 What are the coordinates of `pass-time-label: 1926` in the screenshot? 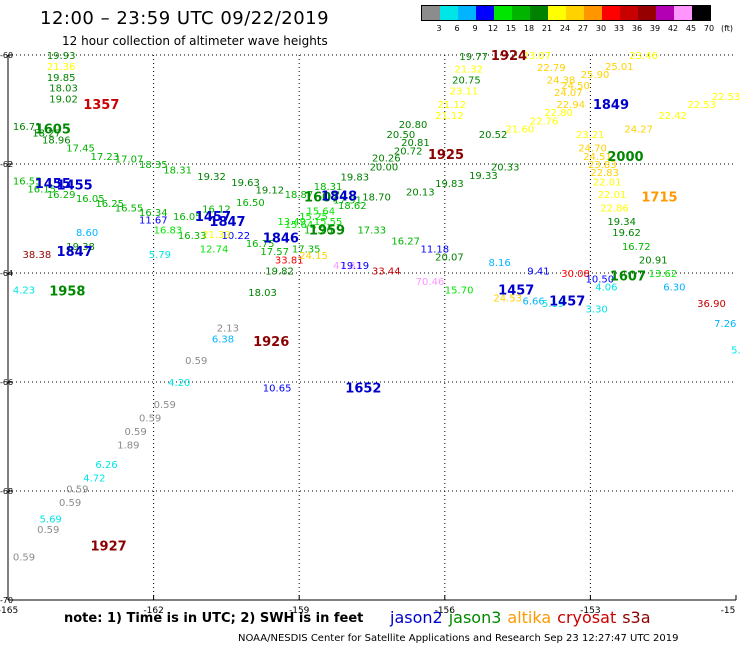 It's located at (271, 342).